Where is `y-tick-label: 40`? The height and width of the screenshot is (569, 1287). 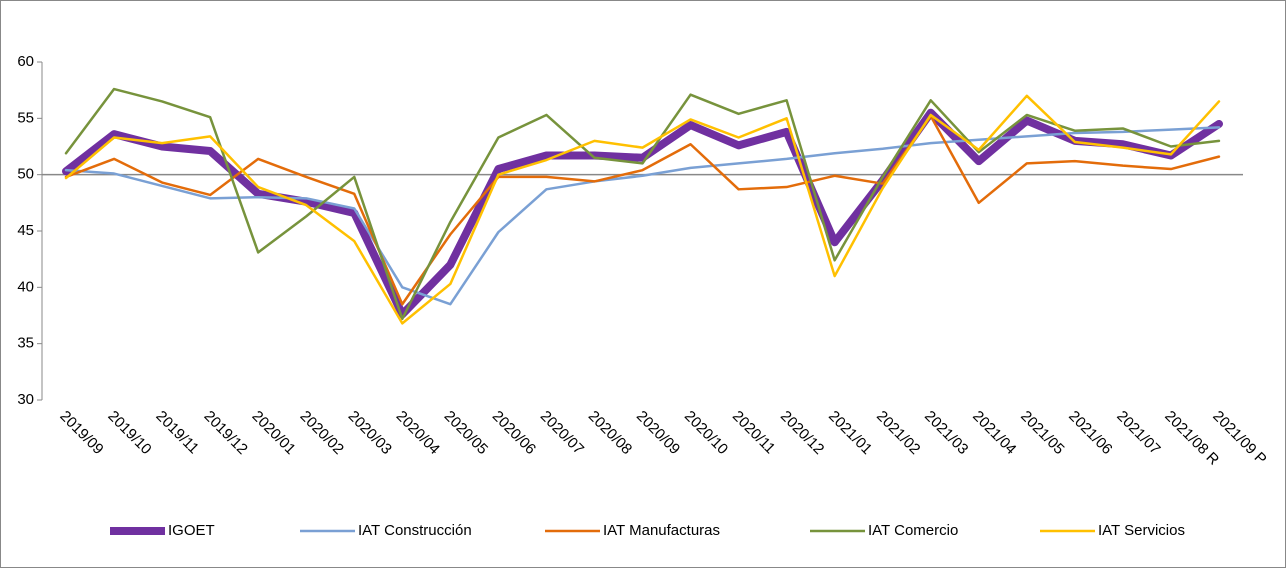 y-tick-label: 40 is located at coordinates (25, 286).